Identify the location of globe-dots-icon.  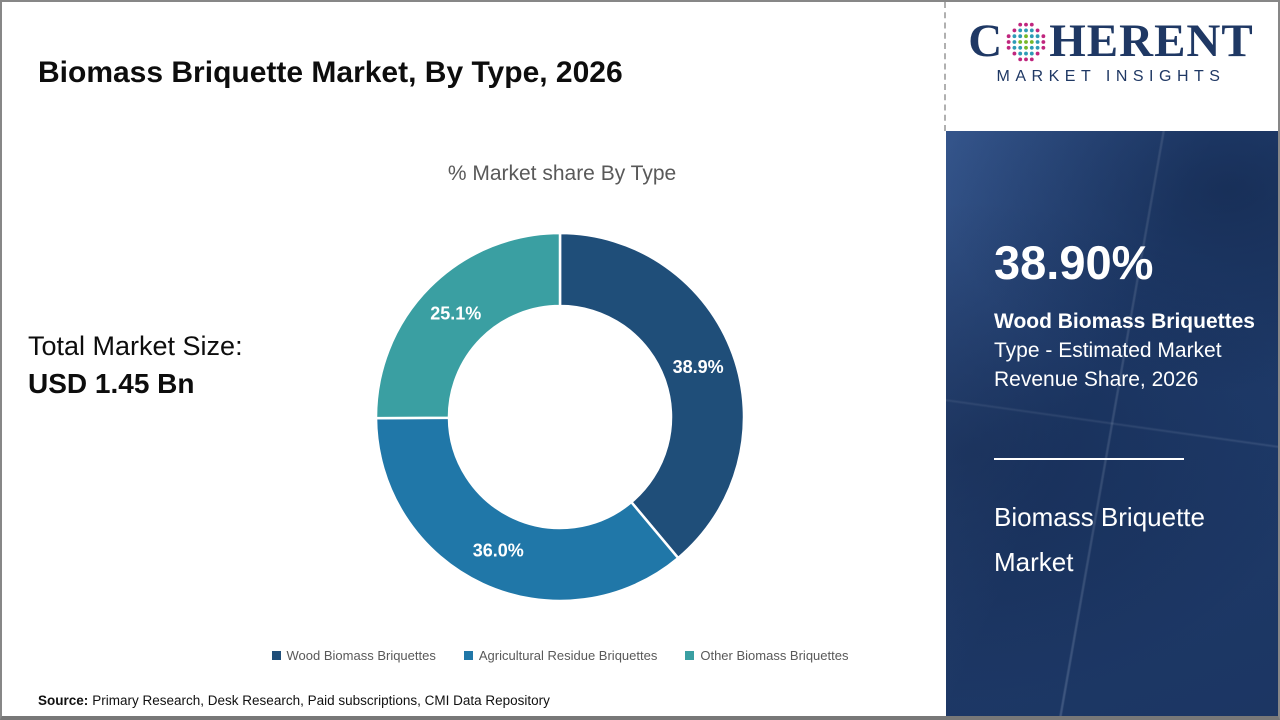
(1026, 41).